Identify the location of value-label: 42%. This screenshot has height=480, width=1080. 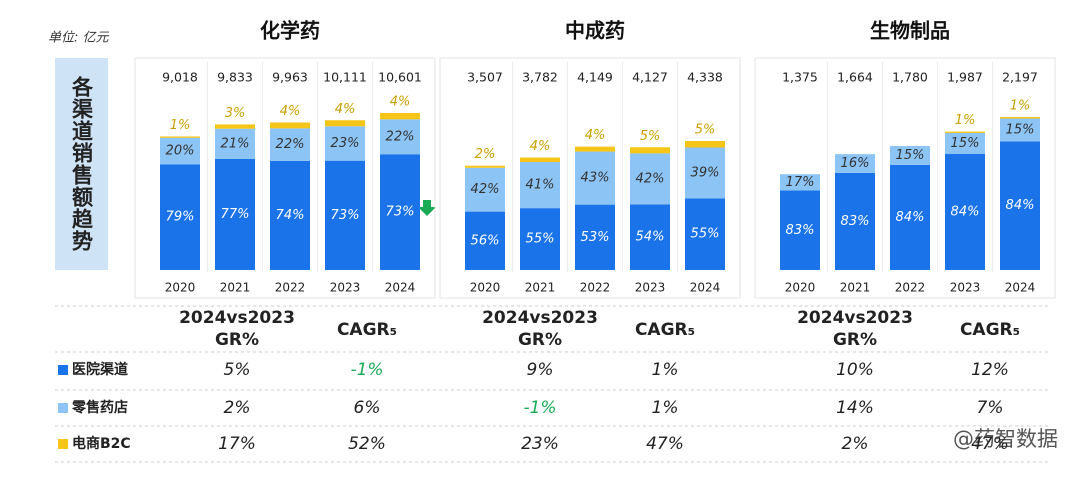
(485, 189).